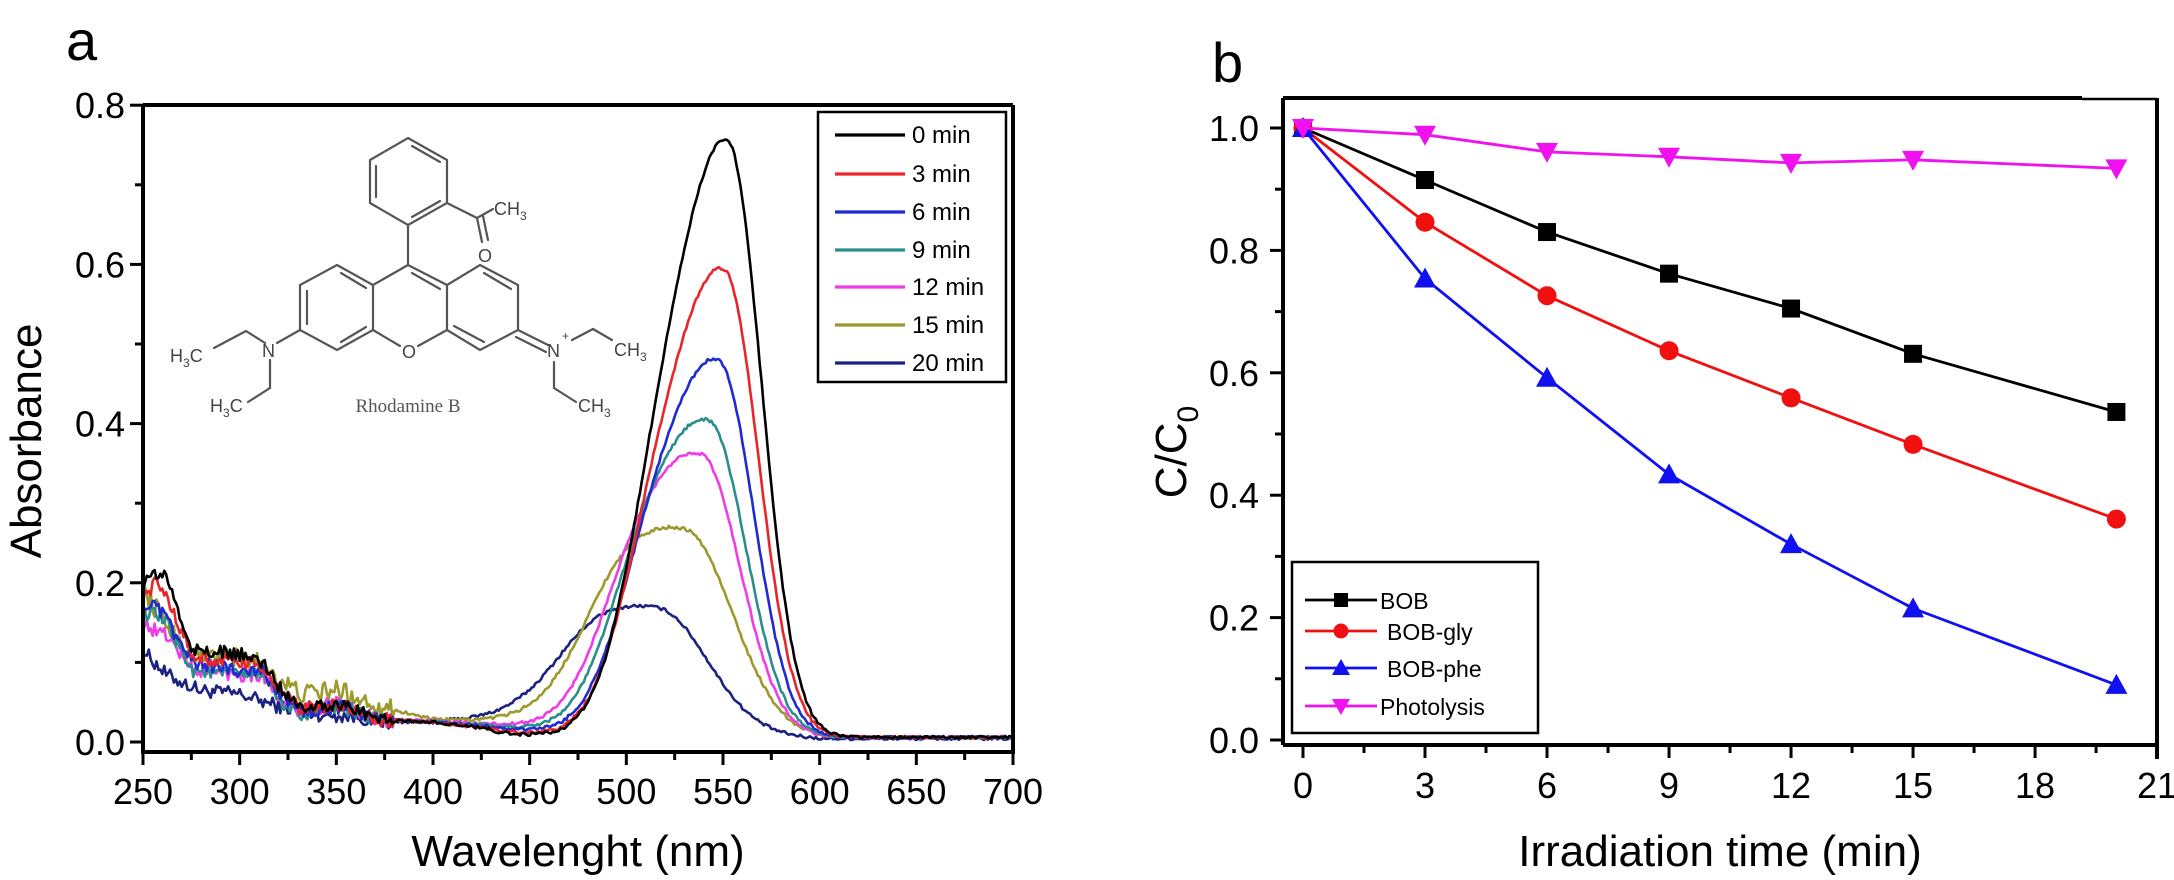 This screenshot has height=880, width=2174. I want to click on legend-label-0-min: 0 min, so click(941, 135).